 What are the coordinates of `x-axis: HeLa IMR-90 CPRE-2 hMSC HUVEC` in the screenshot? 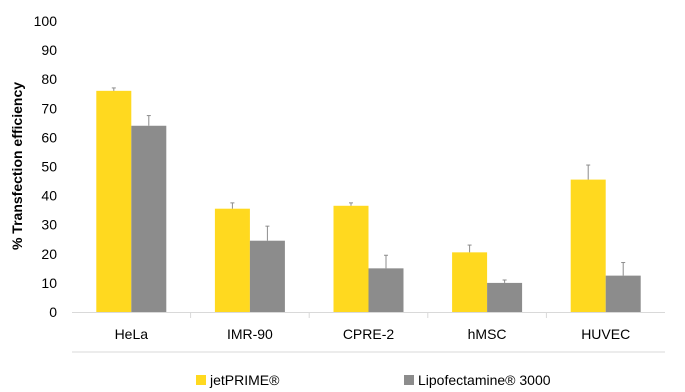 It's located at (368, 327).